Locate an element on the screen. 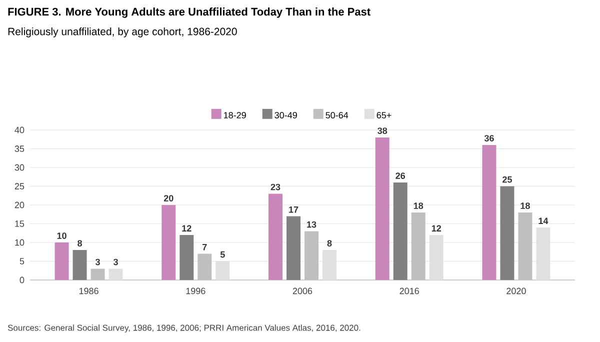  data-label: 17 is located at coordinates (293, 209).